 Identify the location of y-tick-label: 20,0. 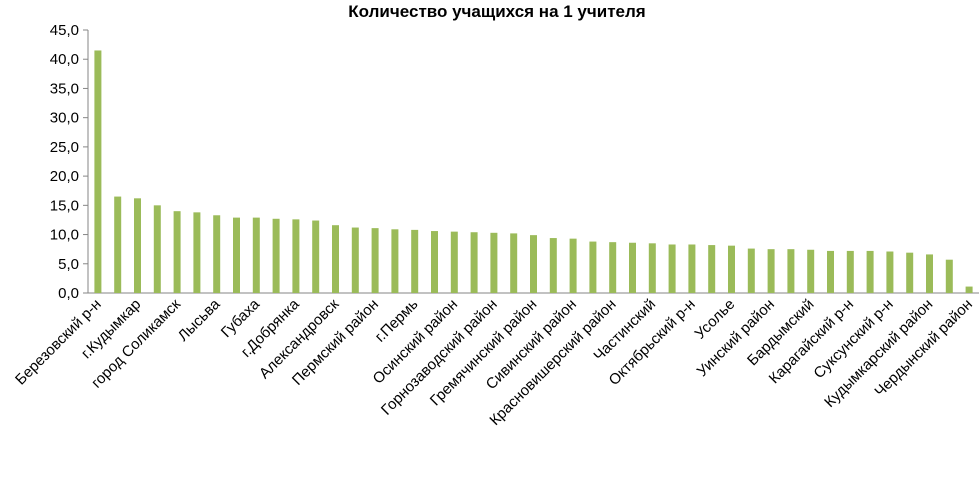
(64, 176).